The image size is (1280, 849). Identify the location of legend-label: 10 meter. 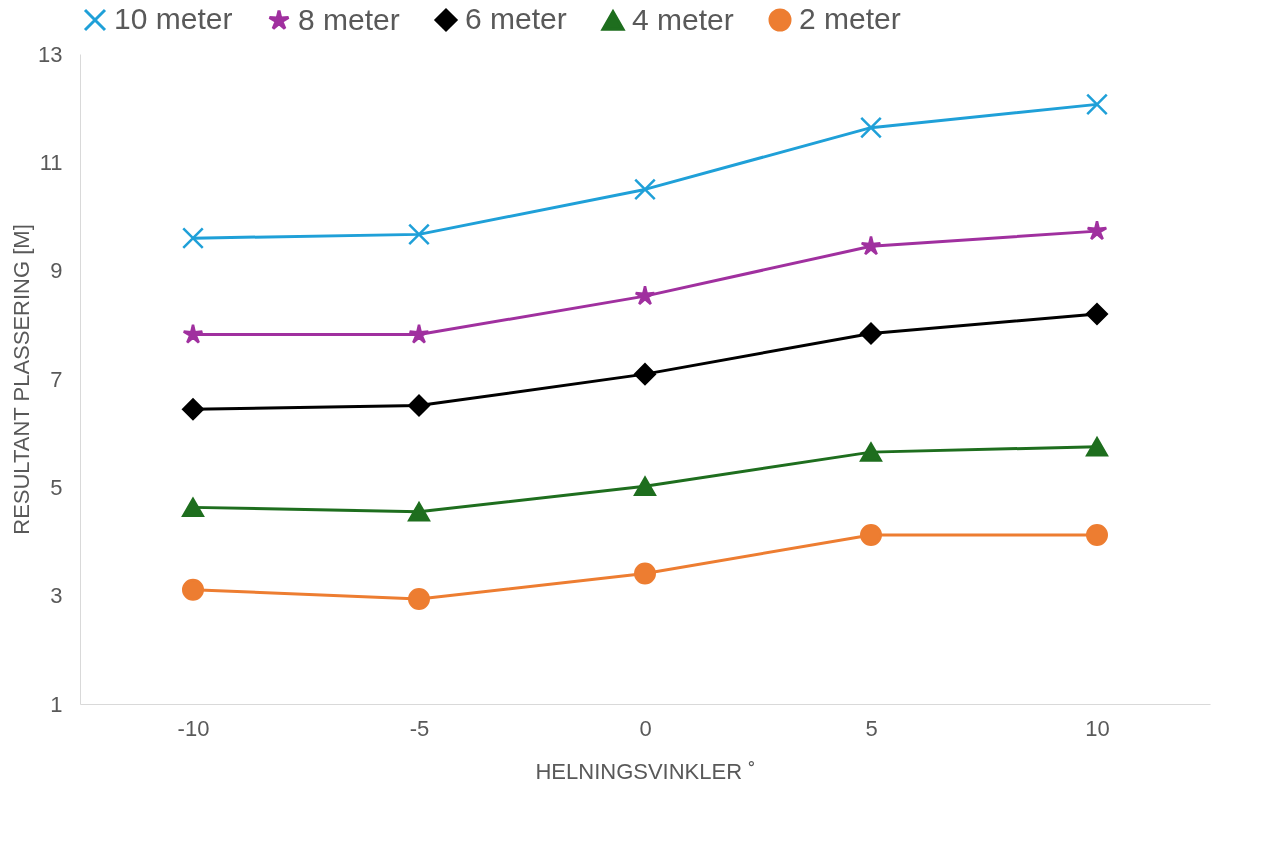
(173, 18).